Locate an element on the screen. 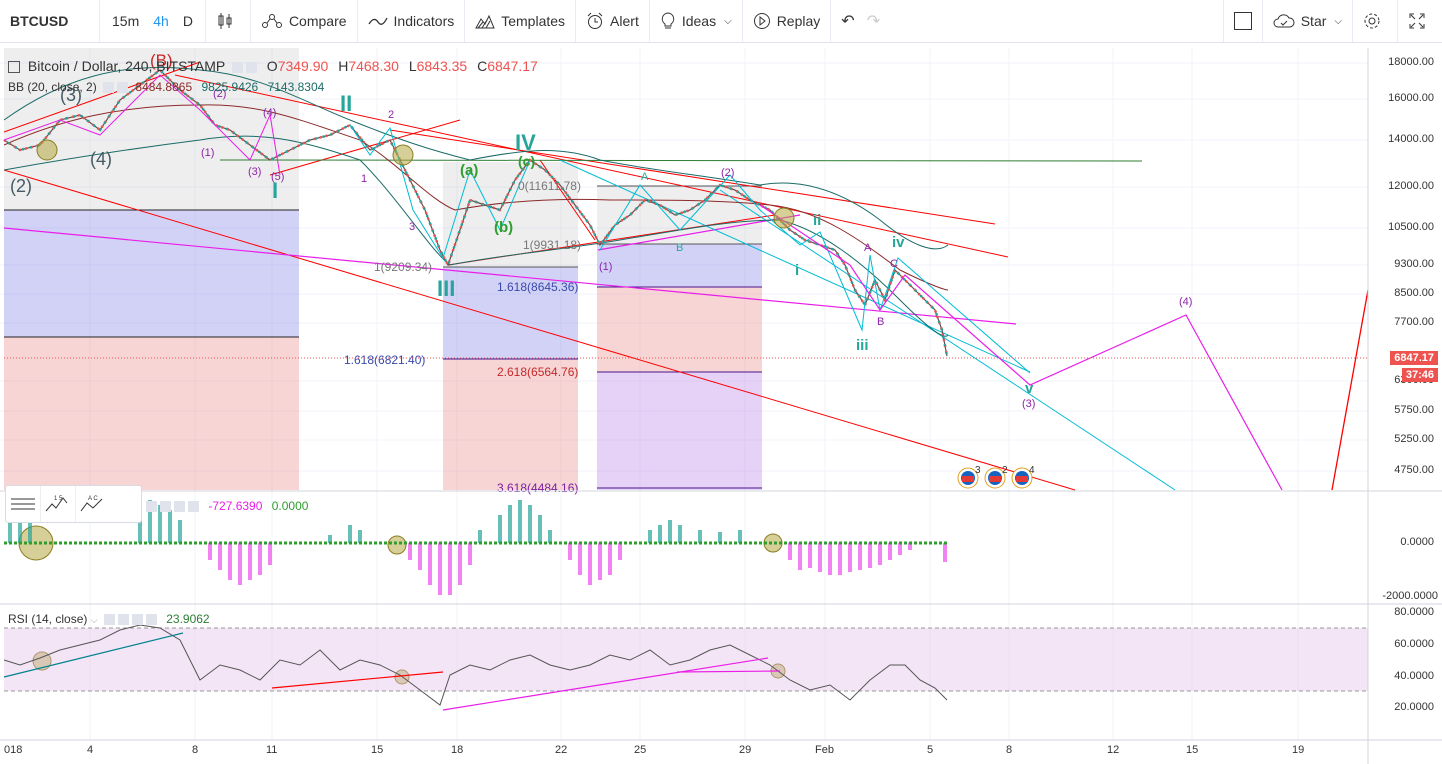 This screenshot has height=764, width=1442. interval-15m: 15m is located at coordinates (126, 21).